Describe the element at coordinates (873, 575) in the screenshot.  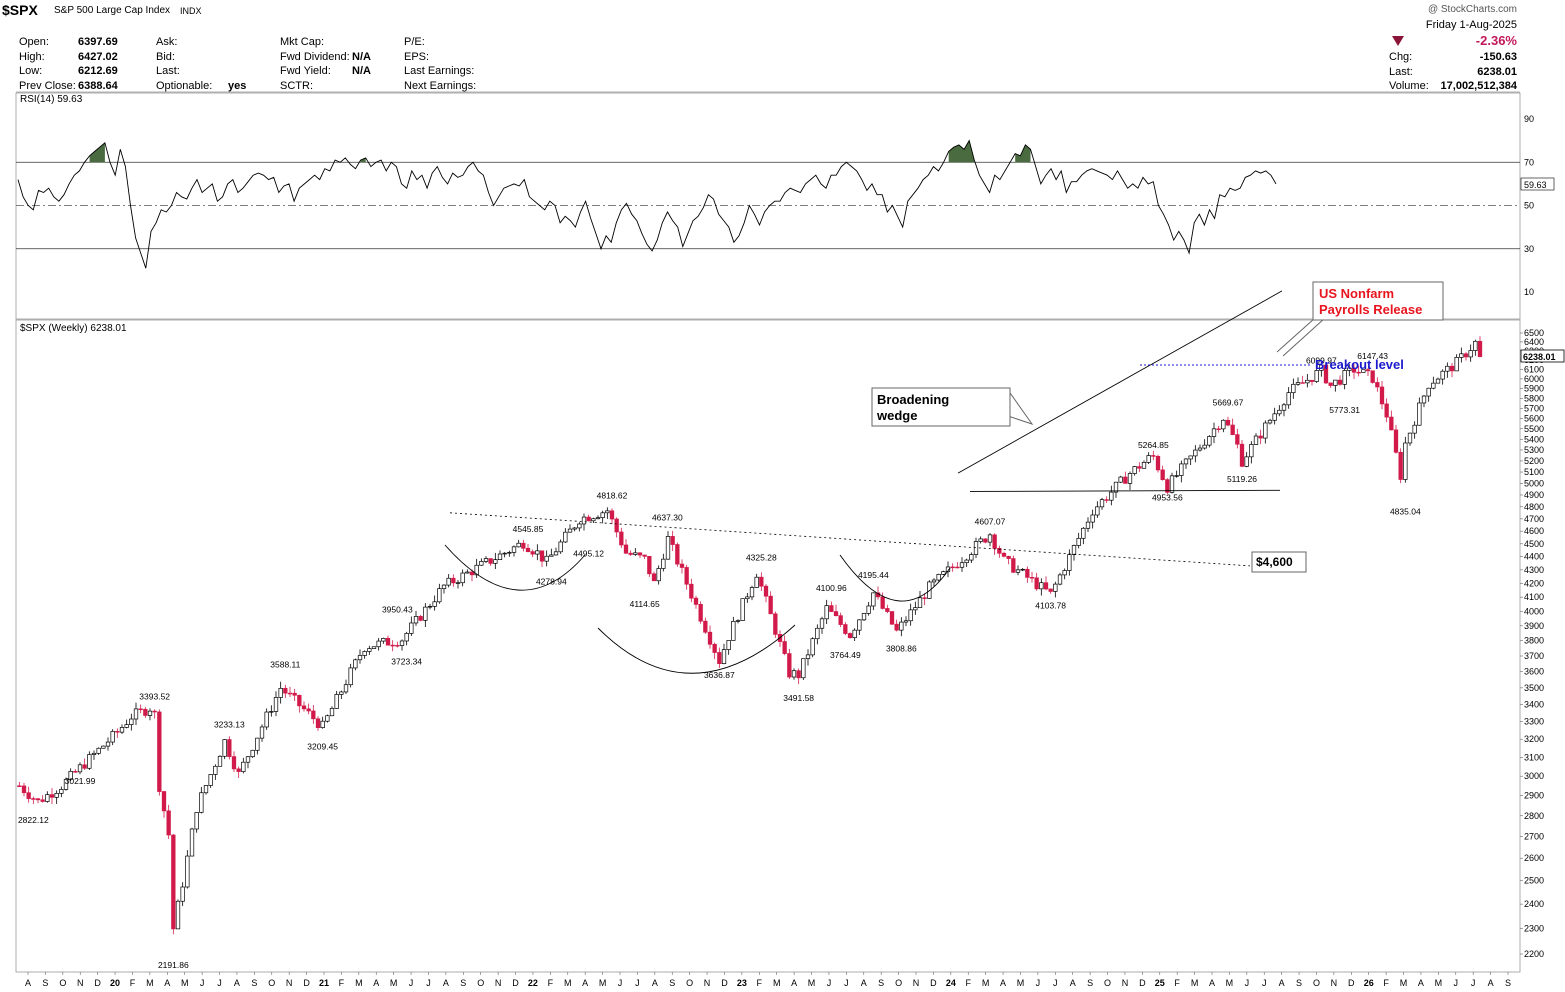
I see `price-annotation: 4195.44` at that location.